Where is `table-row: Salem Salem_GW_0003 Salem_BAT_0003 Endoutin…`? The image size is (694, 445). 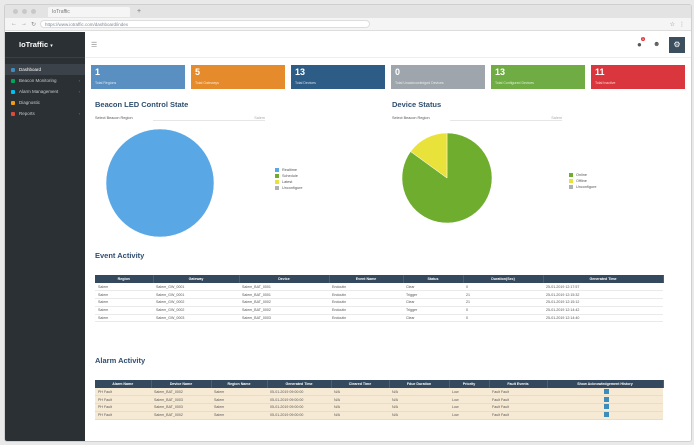 table-row: Salem Salem_GW_0003 Salem_BAT_0003 Endoutin… is located at coordinates (379, 318).